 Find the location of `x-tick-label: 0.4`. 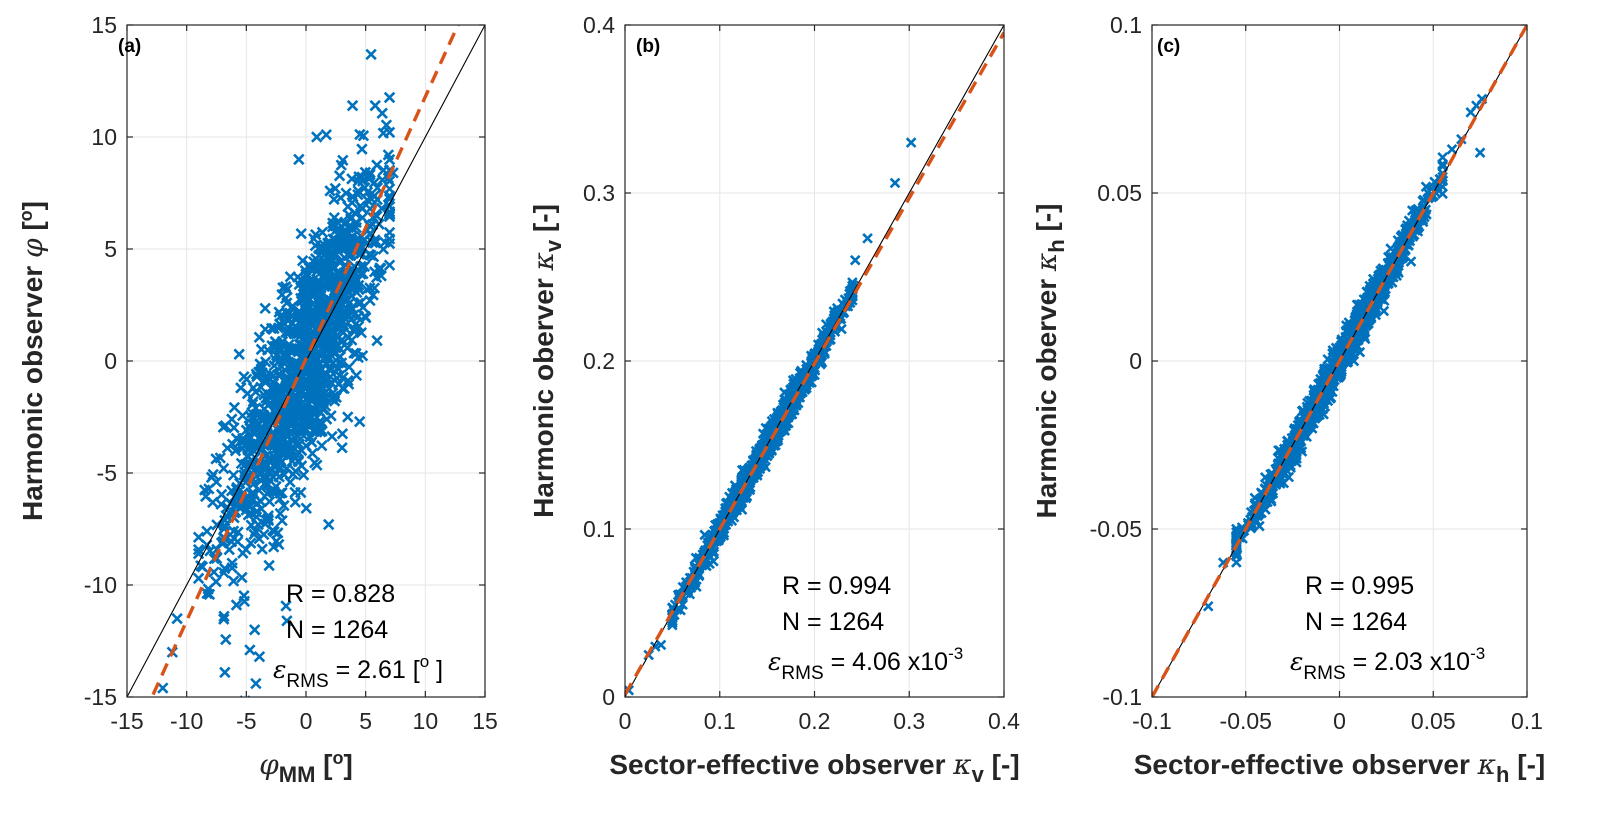

x-tick-label: 0.4 is located at coordinates (1004, 721).